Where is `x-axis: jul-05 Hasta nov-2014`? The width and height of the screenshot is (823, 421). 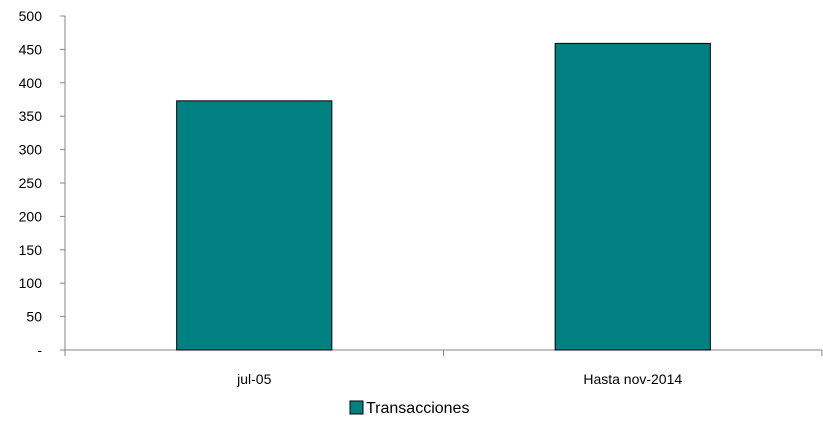 x-axis: jul-05 Hasta nov-2014 is located at coordinates (443, 368).